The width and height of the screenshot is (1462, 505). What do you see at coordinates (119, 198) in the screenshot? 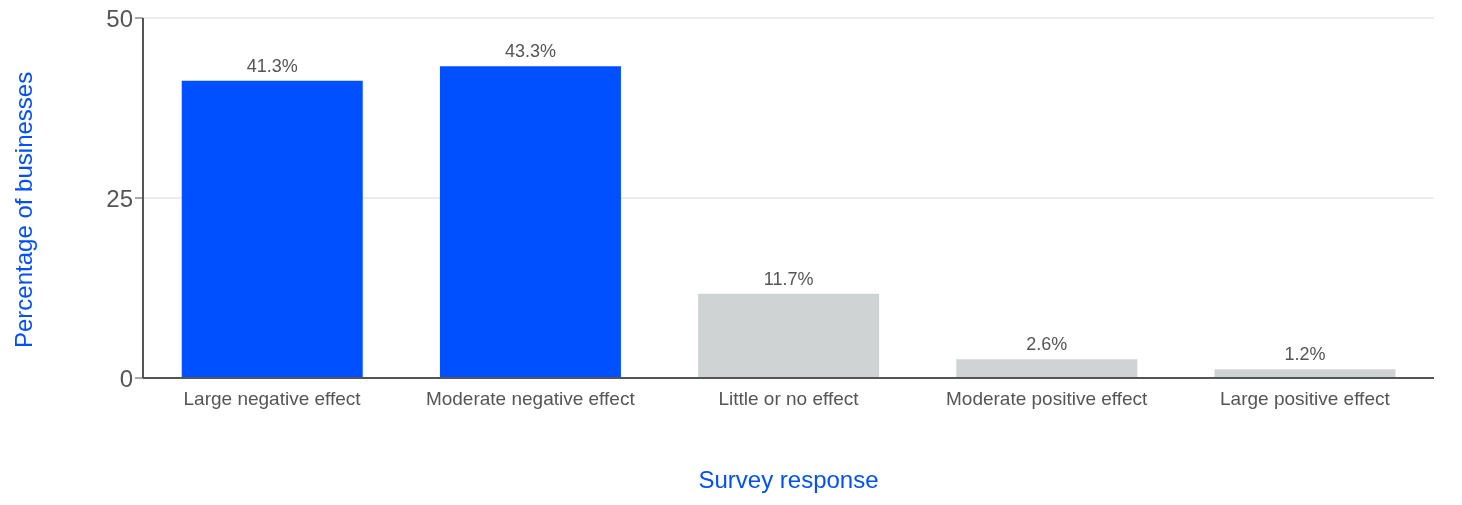
I see `y-tick-label: 25` at bounding box center [119, 198].